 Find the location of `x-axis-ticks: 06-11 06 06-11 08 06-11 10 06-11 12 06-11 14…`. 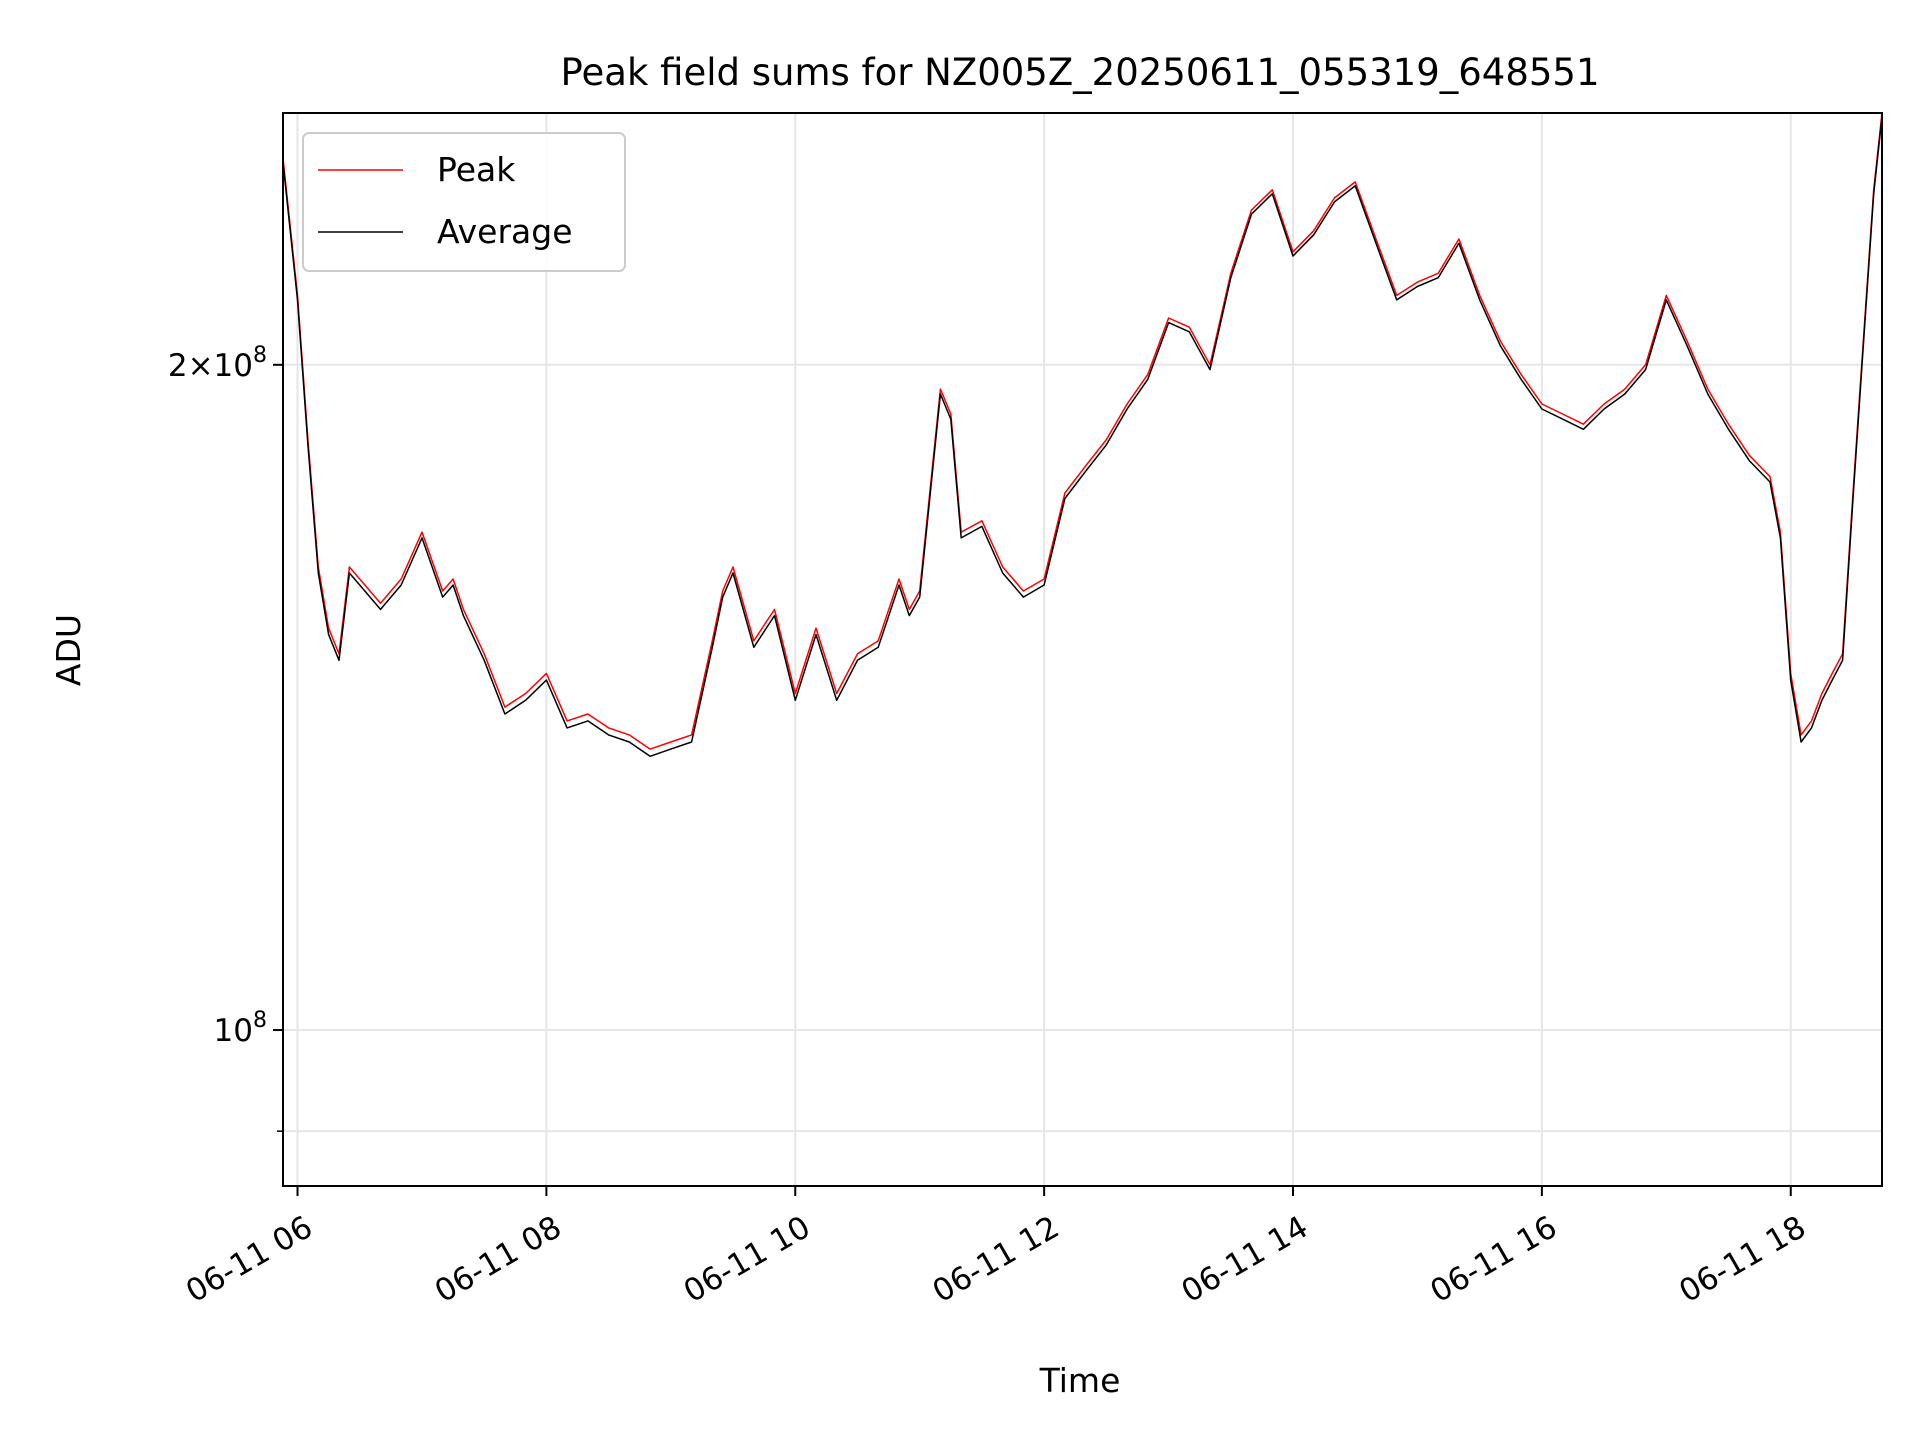

x-axis-ticks: 06-11 06 06-11 08 06-11 10 06-11 12 06-11 14… is located at coordinates (996, 1248).